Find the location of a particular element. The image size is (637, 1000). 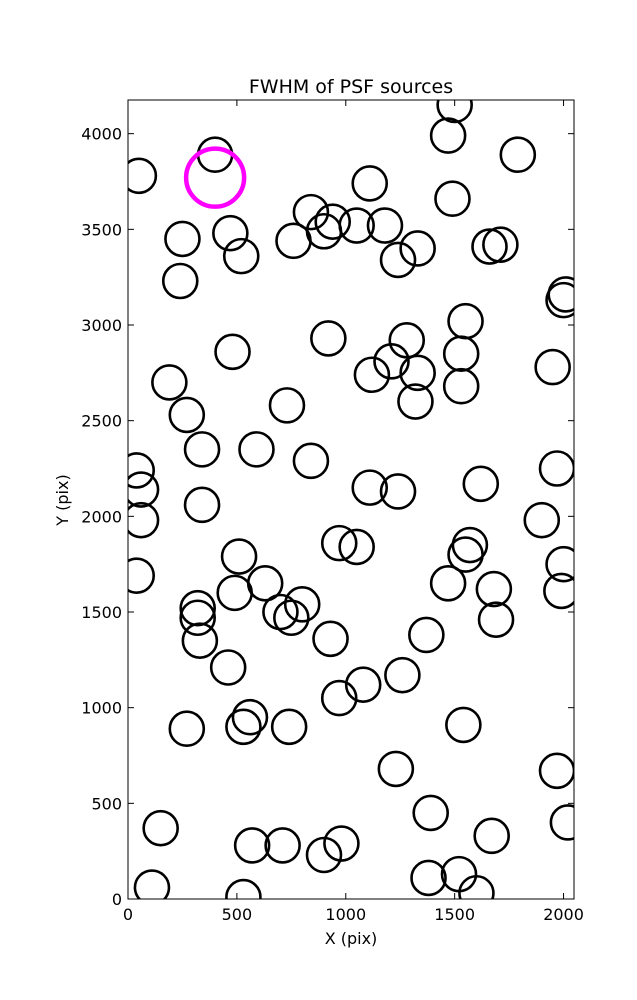

x-axis-label: X (pix) is located at coordinates (351, 938).